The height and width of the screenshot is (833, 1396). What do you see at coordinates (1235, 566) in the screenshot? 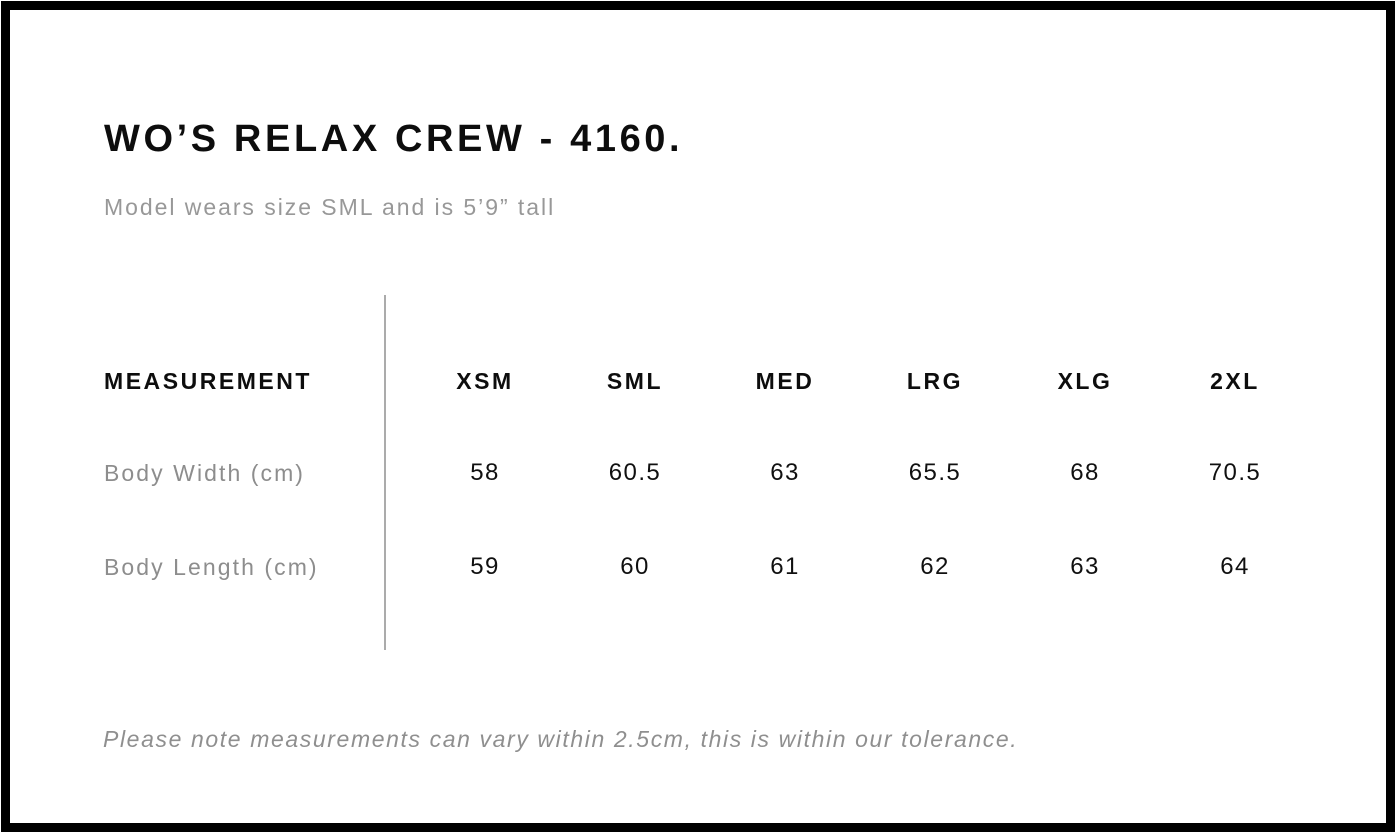
I see `body-length-2xl-value: 64` at bounding box center [1235, 566].